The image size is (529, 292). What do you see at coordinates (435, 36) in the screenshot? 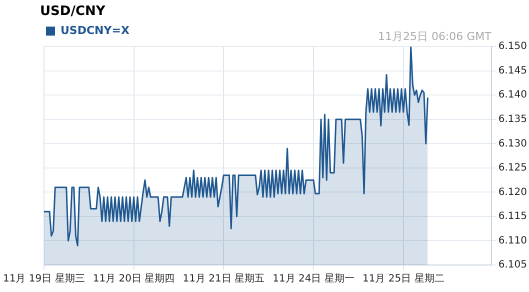
I see `text: 11月25日 06:06 GMT` at bounding box center [435, 36].